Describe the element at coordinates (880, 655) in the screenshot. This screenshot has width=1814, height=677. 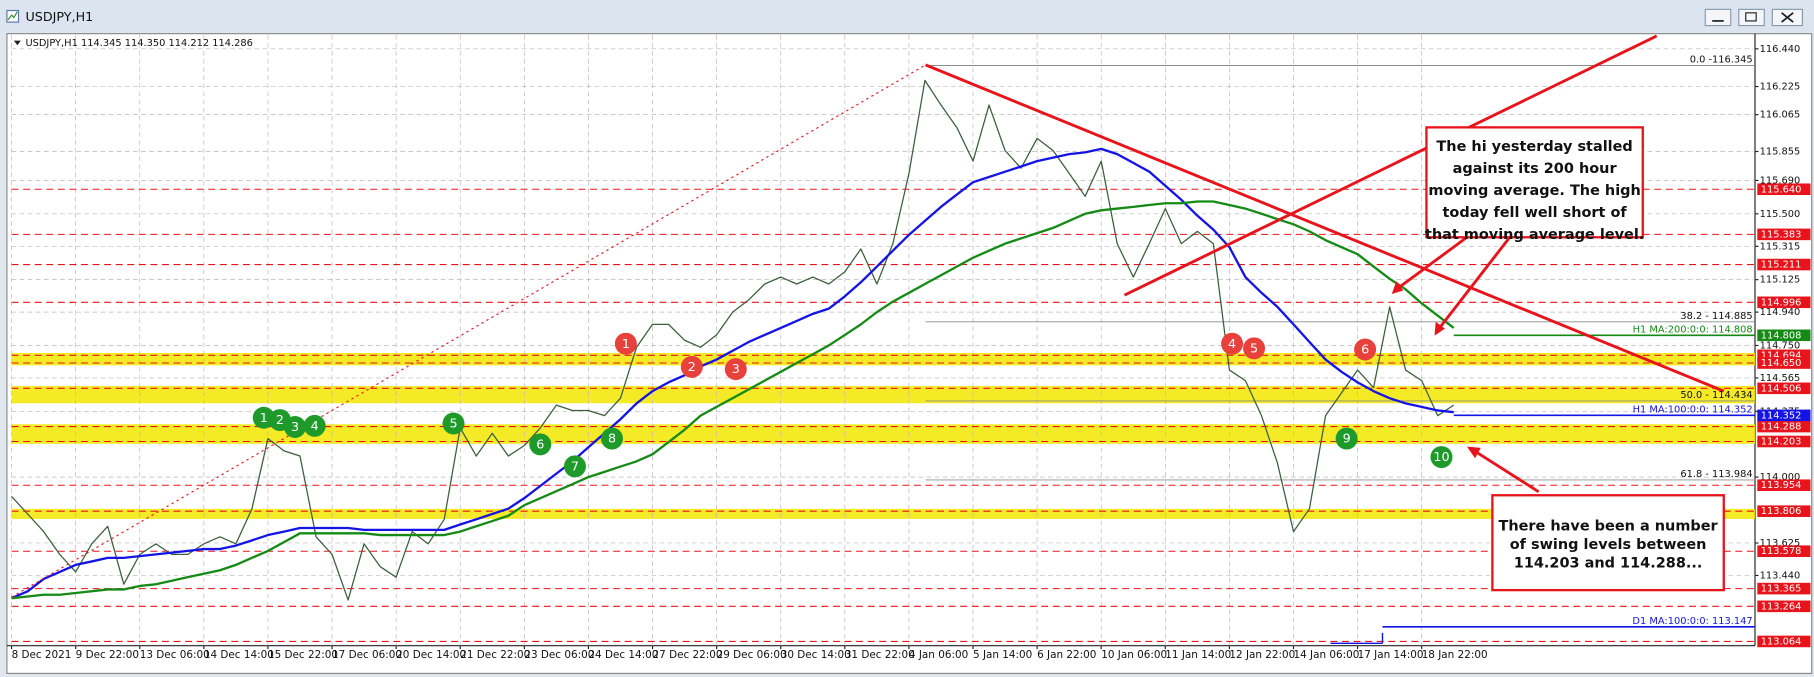
I see `x-tick-label: 31 Dec 22:00` at that location.